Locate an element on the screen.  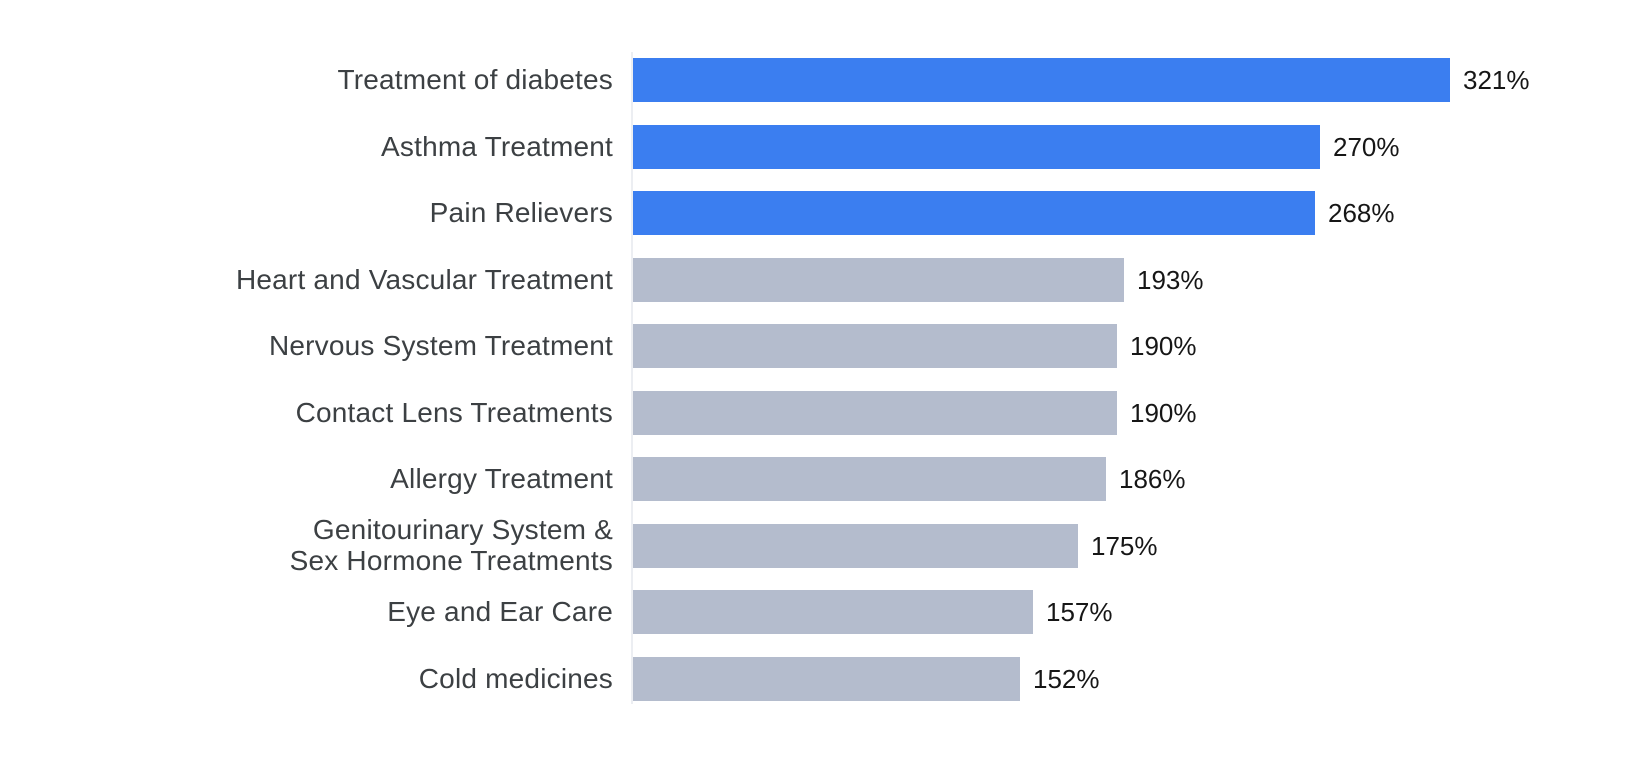
chart-row: Allergy Treatment 186% is located at coordinates (820, 479).